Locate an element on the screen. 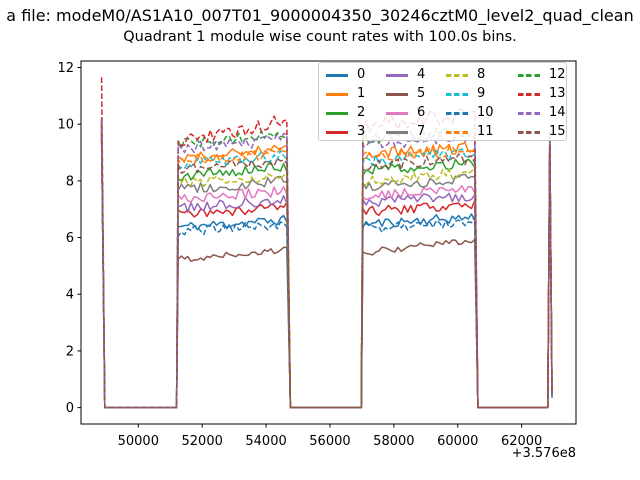  legend-label-3: 3 is located at coordinates (361, 131).